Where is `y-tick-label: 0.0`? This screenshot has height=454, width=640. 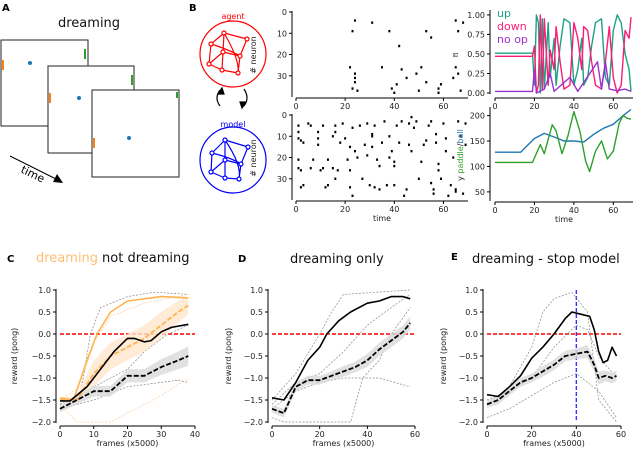
y-tick-label: 0.0 is located at coordinates (471, 334).